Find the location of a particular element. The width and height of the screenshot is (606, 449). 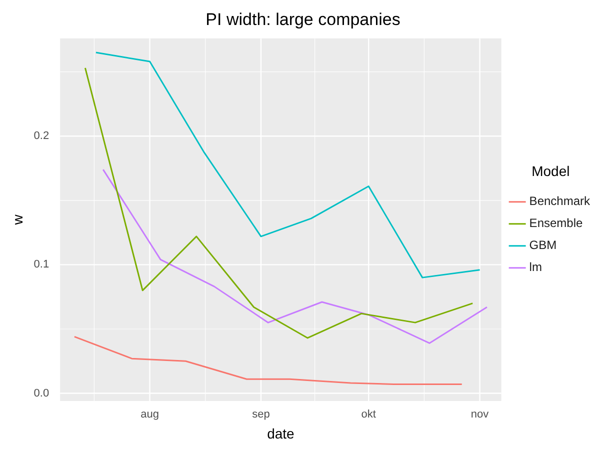

legend-title: Model is located at coordinates (551, 170).